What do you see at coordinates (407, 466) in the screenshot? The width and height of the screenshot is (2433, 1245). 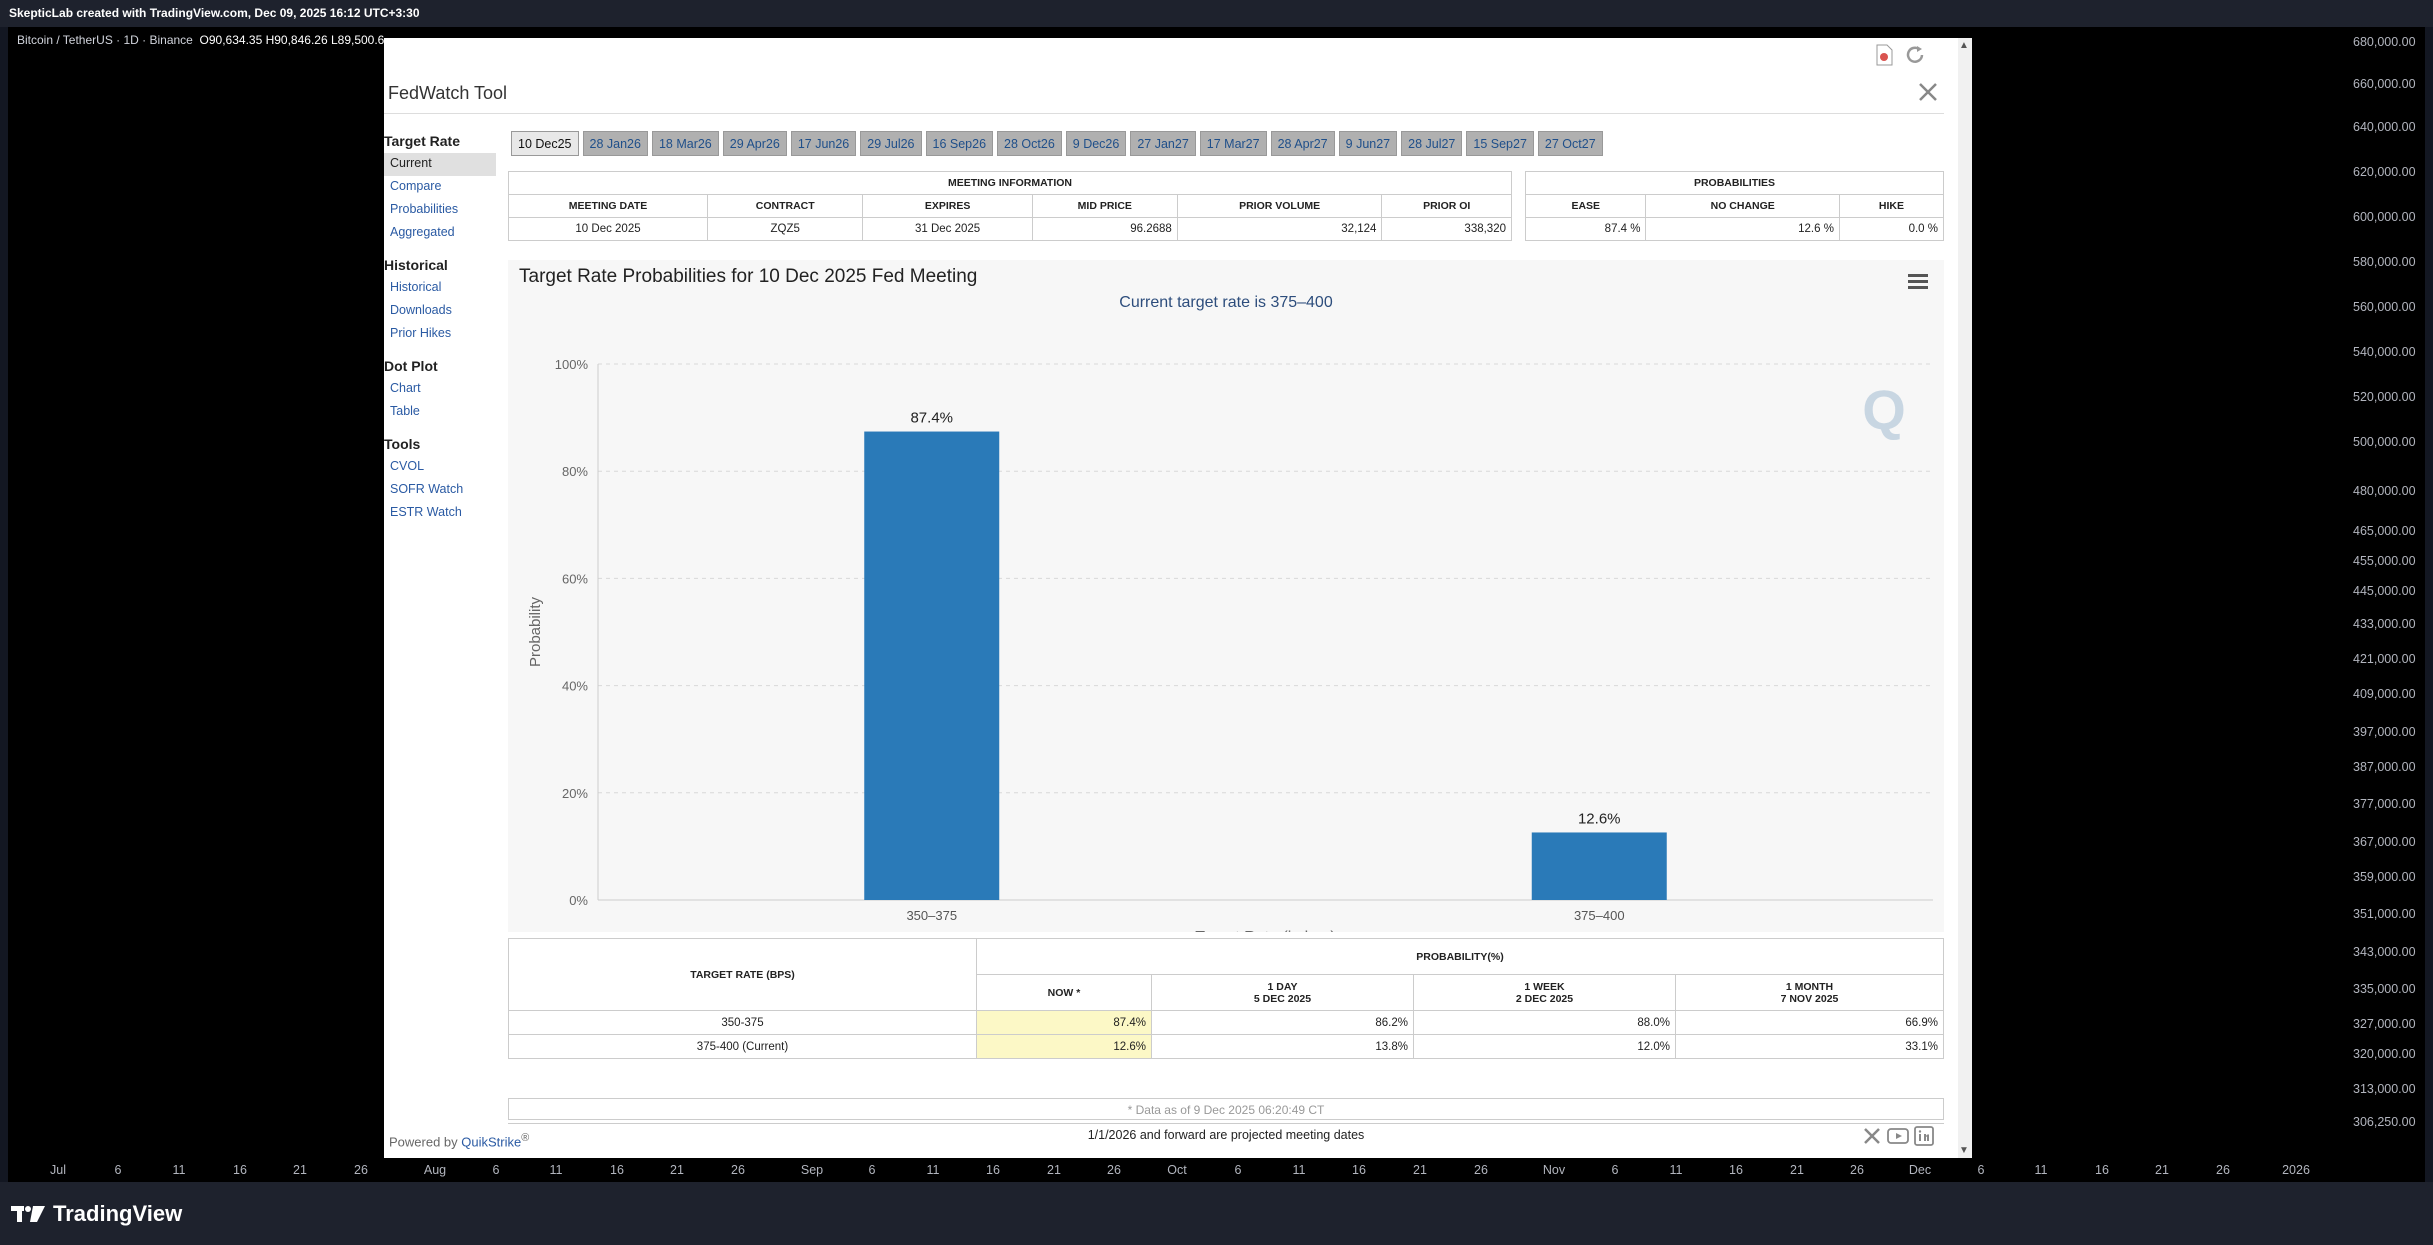 I see `nav-item-cvol: CVOL` at bounding box center [407, 466].